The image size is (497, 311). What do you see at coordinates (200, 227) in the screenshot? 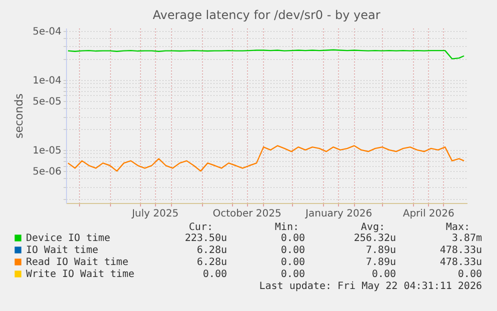
I see `text: Cur:` at bounding box center [200, 227].